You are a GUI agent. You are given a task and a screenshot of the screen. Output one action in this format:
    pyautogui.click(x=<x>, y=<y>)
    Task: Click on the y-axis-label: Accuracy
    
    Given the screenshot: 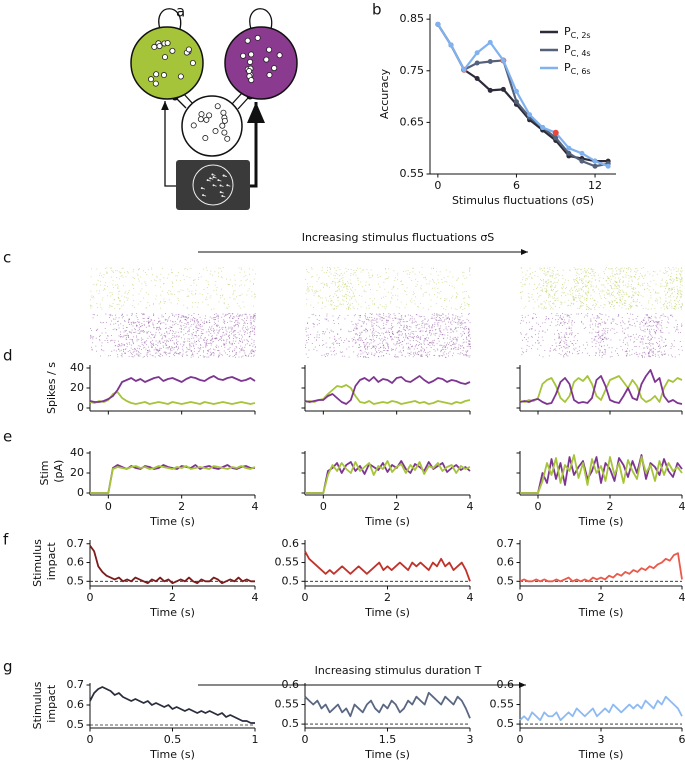 What is the action you would take?
    pyautogui.click(x=384, y=93)
    